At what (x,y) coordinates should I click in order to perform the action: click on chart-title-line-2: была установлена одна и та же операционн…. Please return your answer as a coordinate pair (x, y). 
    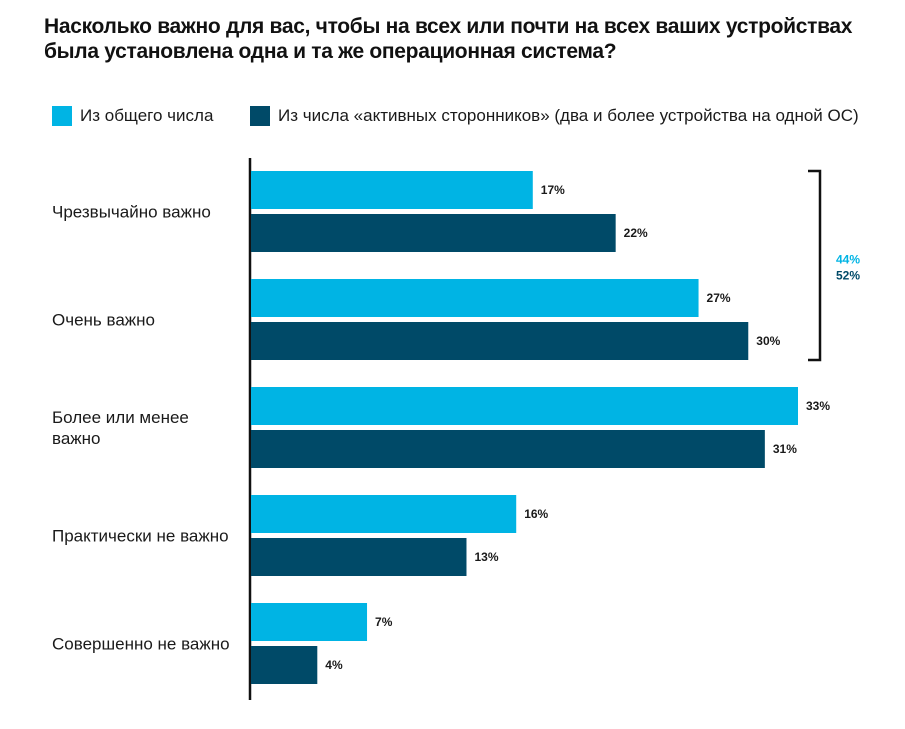
    Looking at the image, I should click on (330, 51).